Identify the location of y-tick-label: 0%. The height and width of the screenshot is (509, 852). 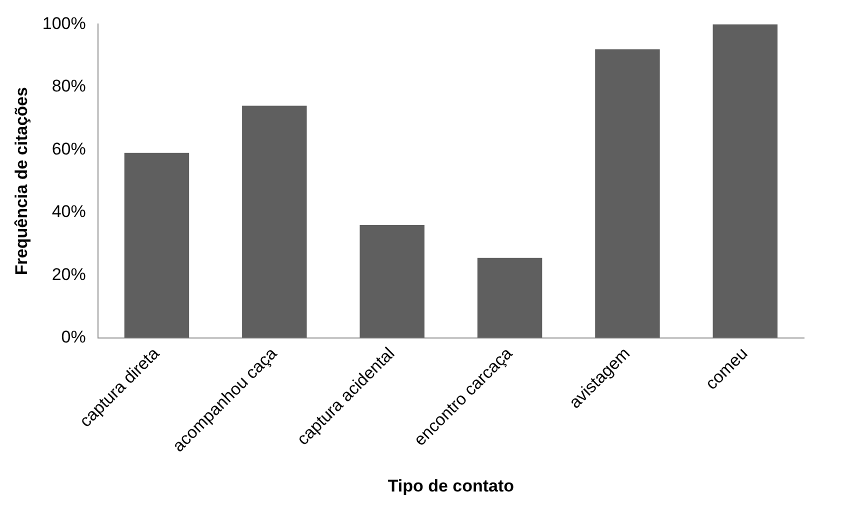
(73, 337).